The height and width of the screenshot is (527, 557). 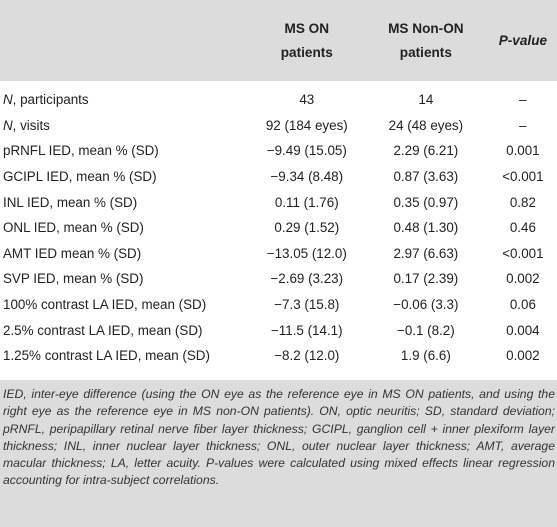 I want to click on header-ms-on-line2: patients, so click(x=306, y=52).